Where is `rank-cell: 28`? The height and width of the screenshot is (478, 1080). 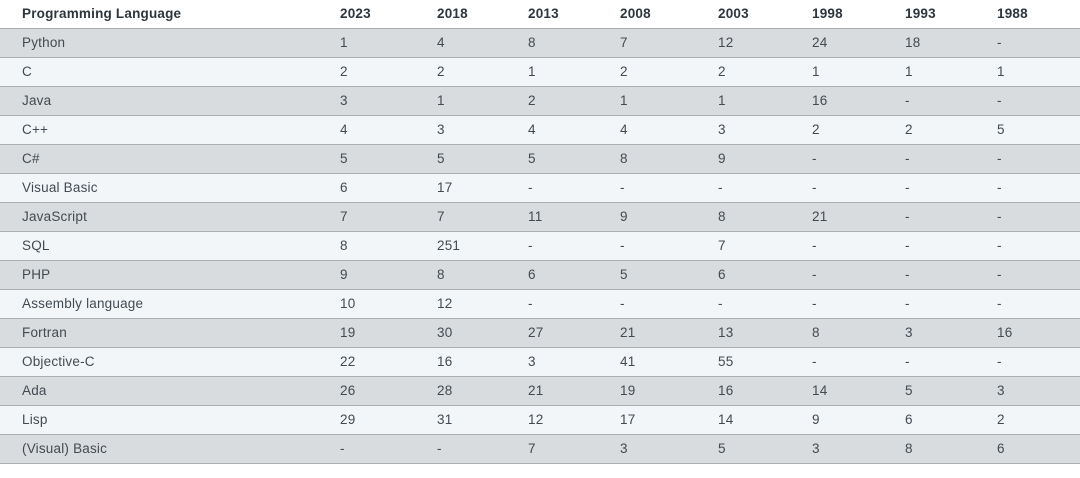
rank-cell: 28 is located at coordinates (445, 390).